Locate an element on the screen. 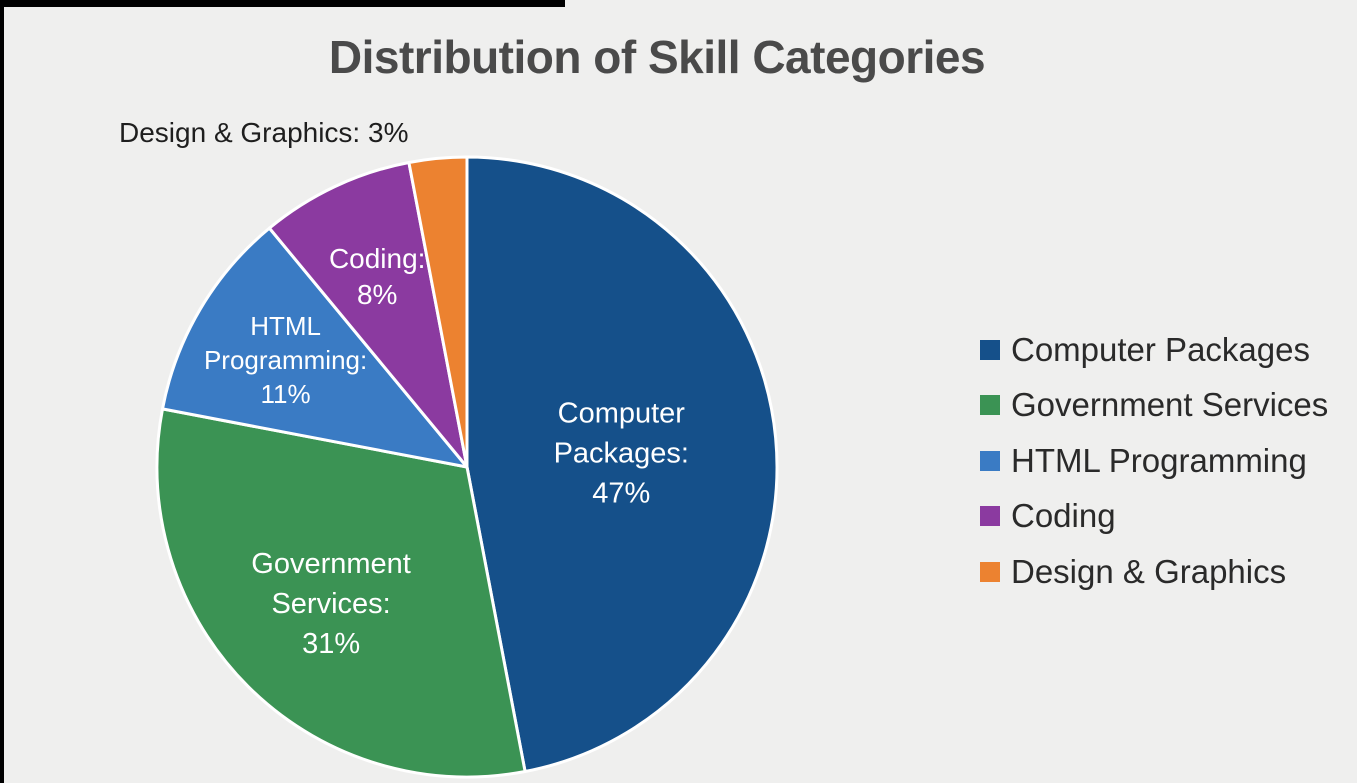  slice-label-line: Coding: is located at coordinates (377, 258).